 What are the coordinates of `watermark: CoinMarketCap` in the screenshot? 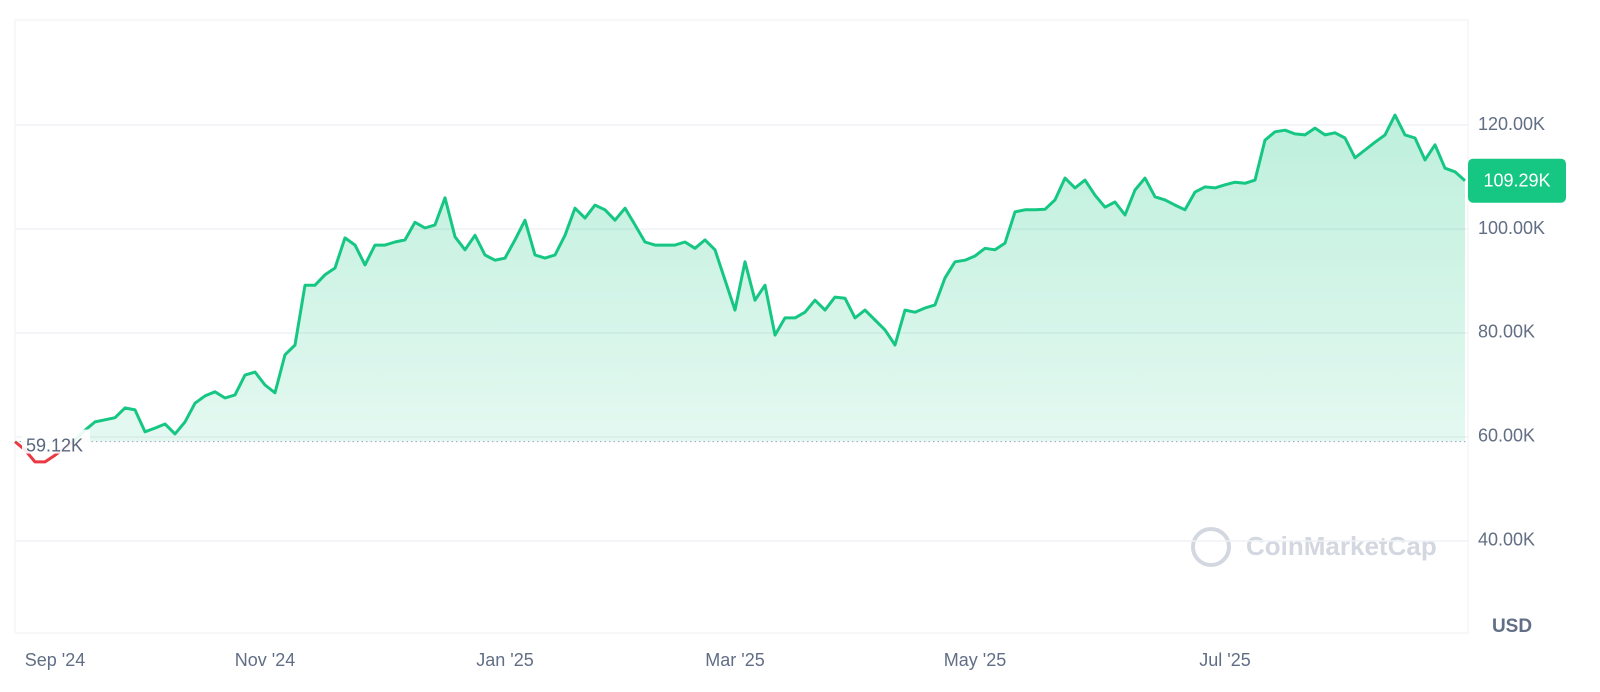 It's located at (1314, 547).